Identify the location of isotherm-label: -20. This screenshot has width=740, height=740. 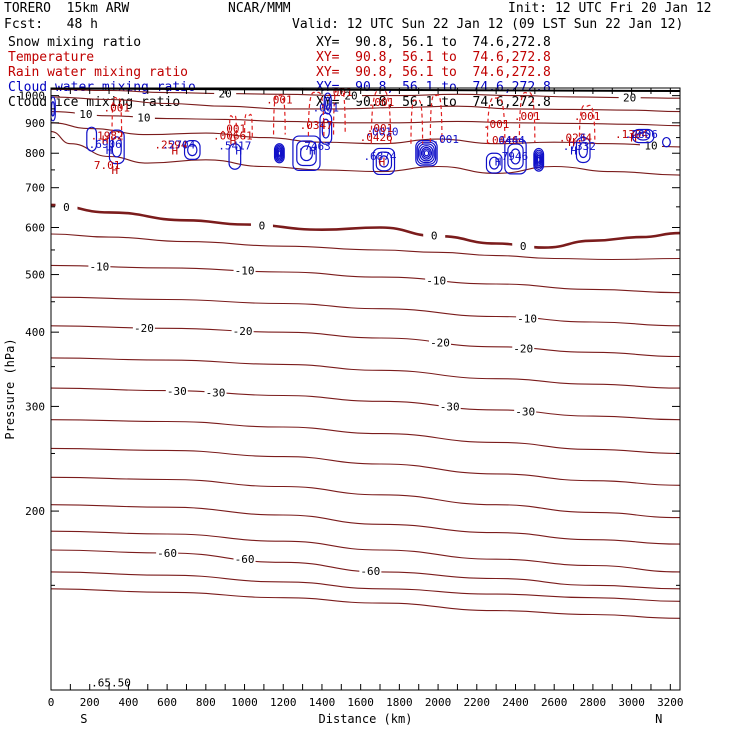
(523, 348).